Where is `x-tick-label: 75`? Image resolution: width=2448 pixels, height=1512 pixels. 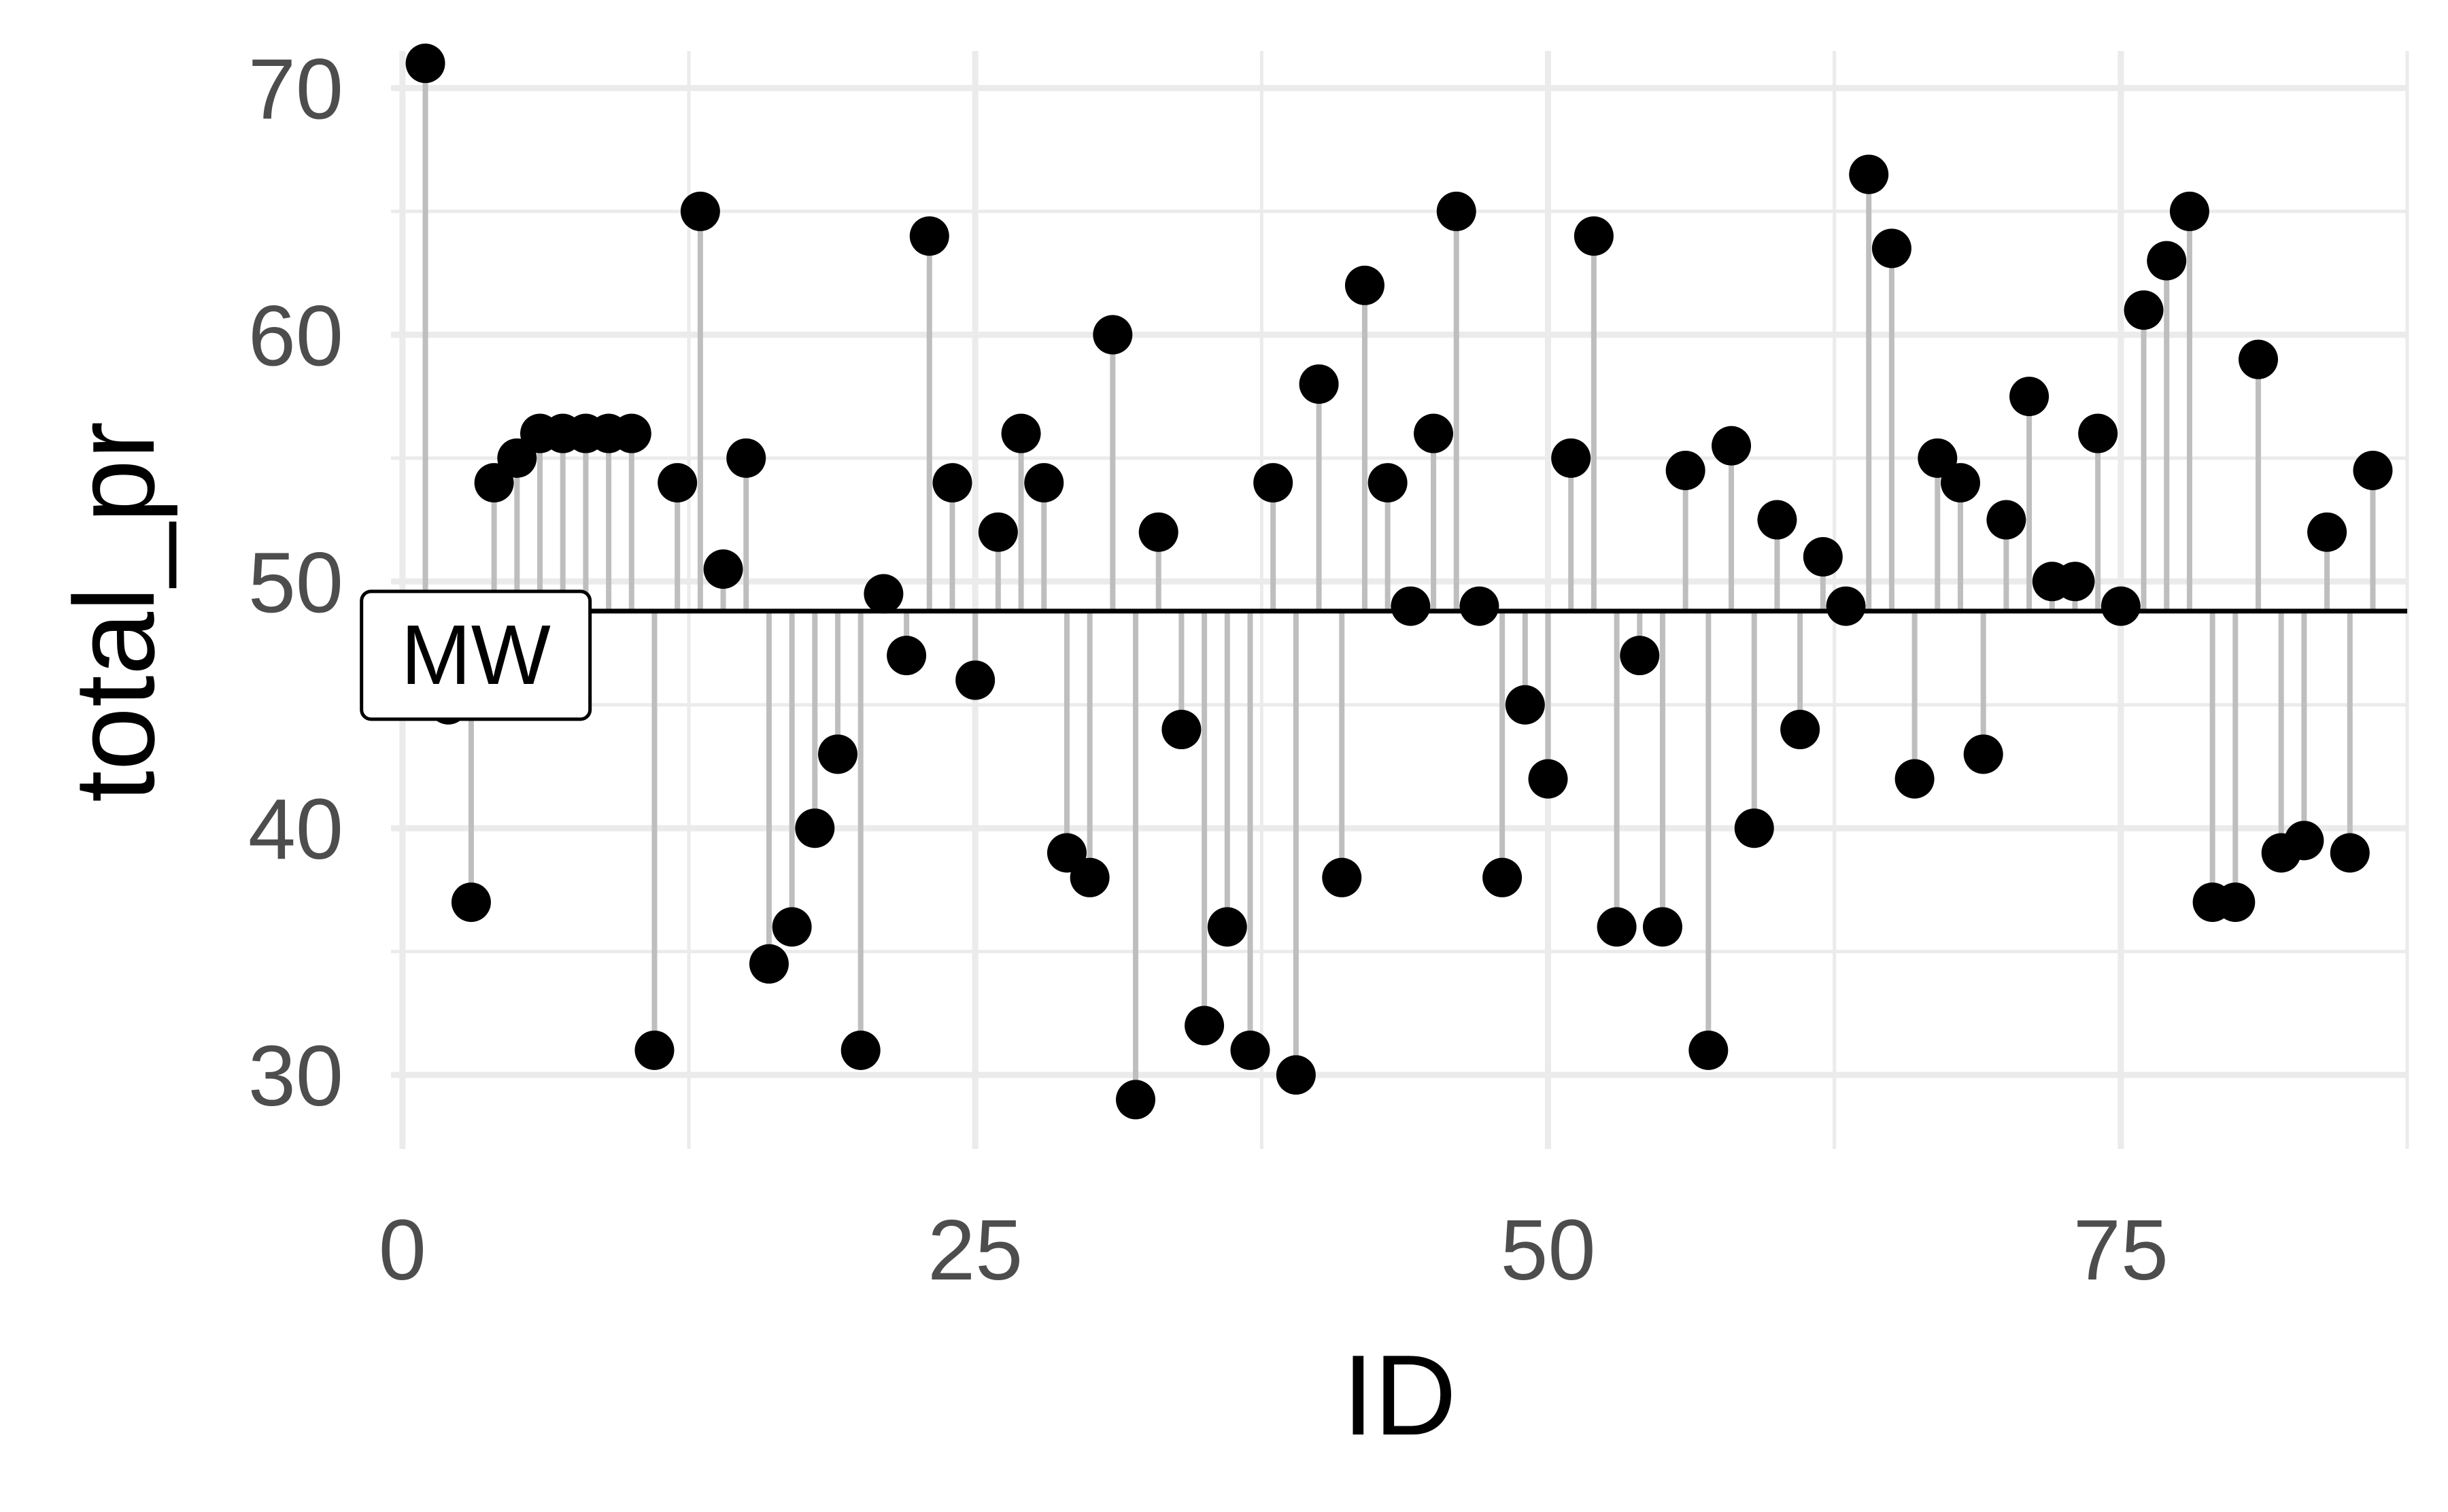 x-tick-label: 75 is located at coordinates (2121, 1250).